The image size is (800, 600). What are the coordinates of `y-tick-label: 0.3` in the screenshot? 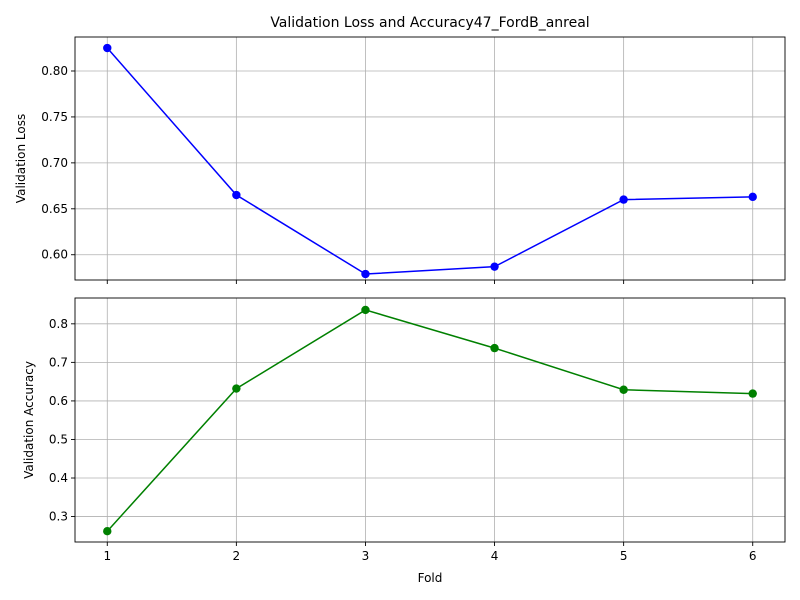 It's located at (58, 517).